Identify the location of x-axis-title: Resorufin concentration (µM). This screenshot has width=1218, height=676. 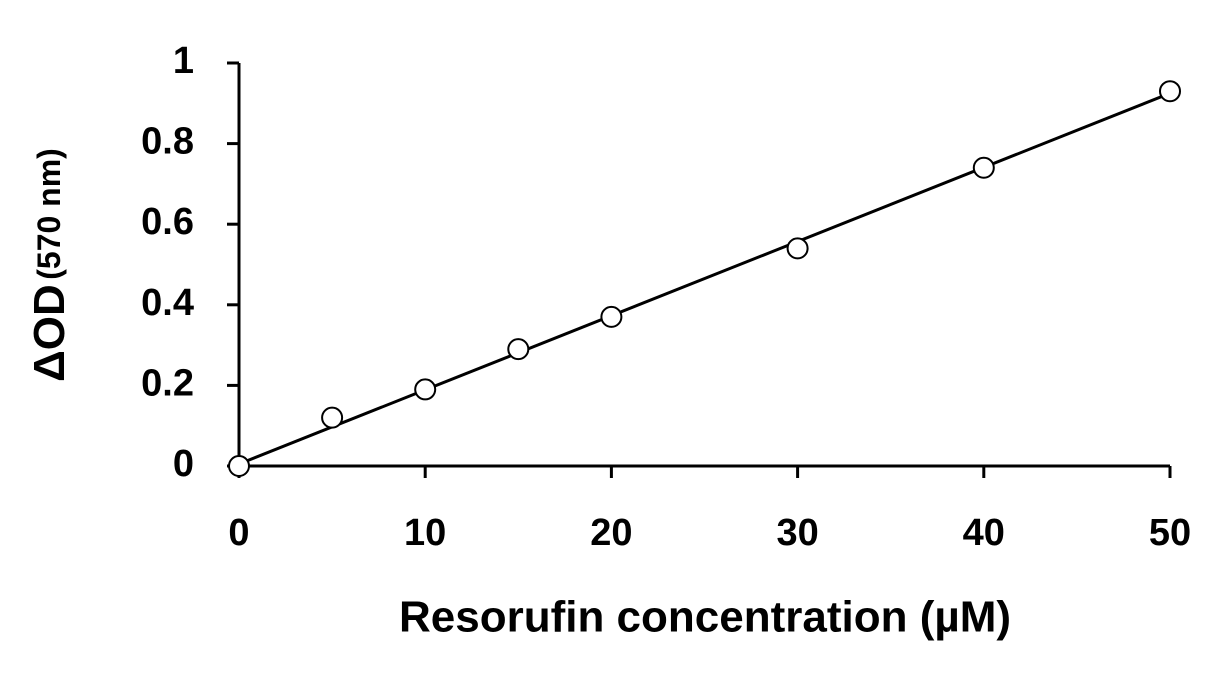
(705, 617).